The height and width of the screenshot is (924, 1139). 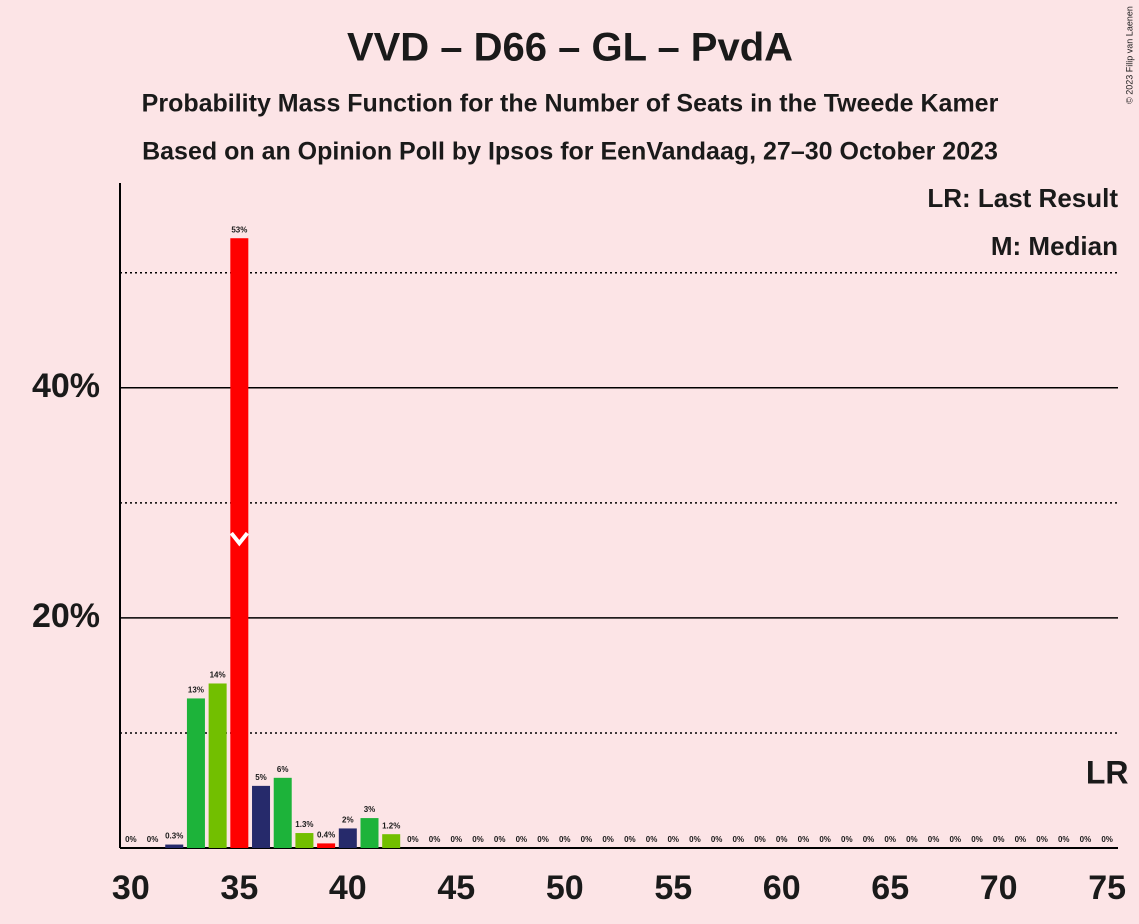 I want to click on median-marker, so click(x=239, y=539).